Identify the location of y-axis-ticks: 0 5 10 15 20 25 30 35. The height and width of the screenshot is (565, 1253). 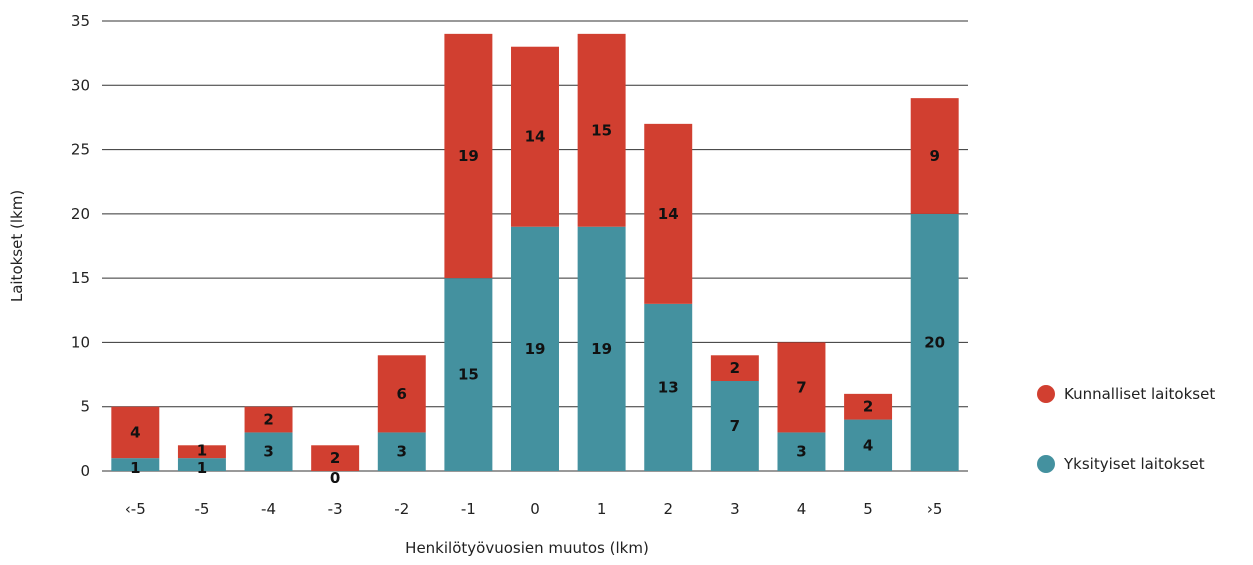
(80, 246).